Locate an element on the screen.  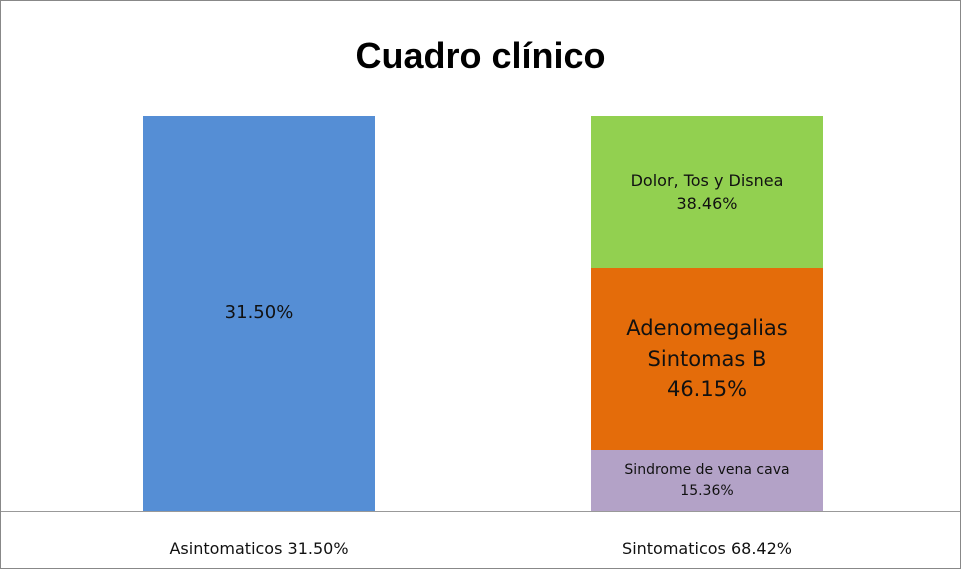
data-label: Dolor, Tos y Disnea 38.46% is located at coordinates (707, 192).